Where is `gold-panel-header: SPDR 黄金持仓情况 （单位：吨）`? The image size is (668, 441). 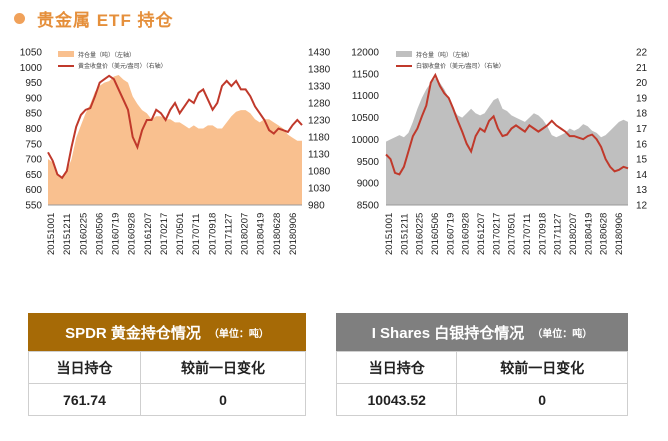 gold-panel-header: SPDR 黄金持仓情况 （单位：吨） is located at coordinates (167, 332).